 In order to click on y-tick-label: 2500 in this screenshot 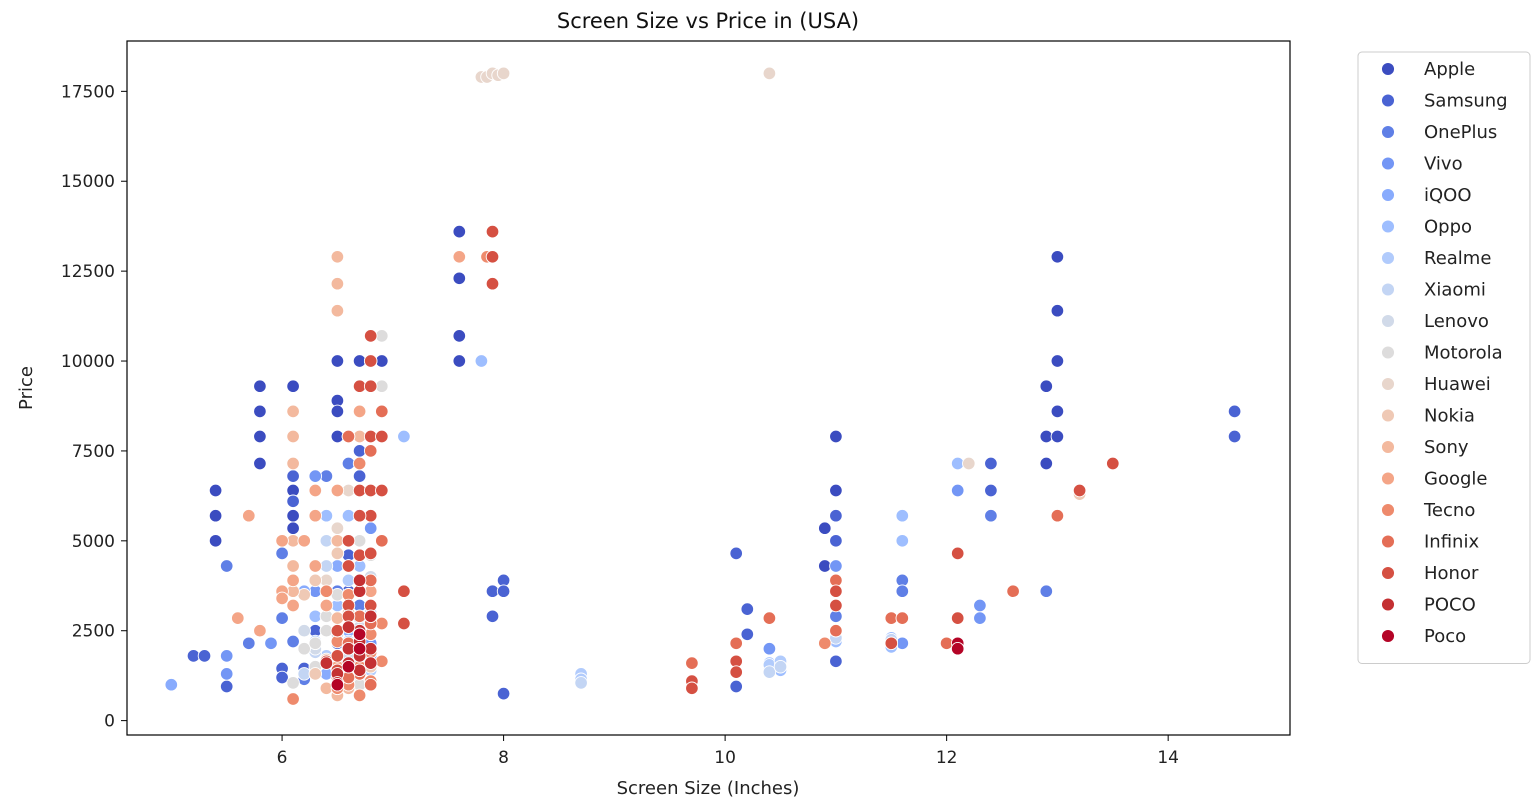, I will do `click(93, 632)`.